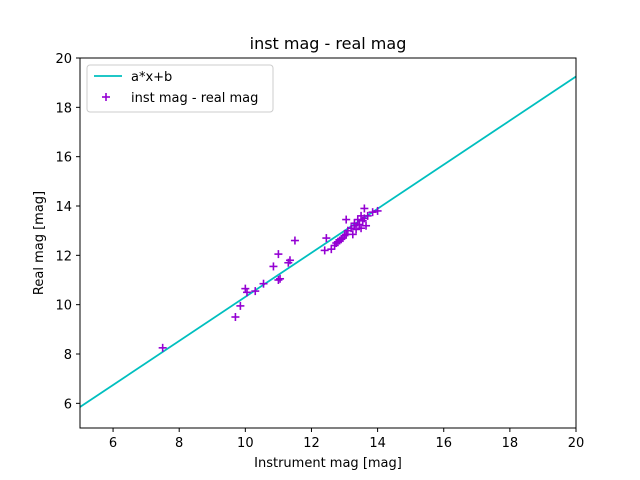 Image resolution: width=640 pixels, height=480 pixels. I want to click on legend-box, so click(180, 88).